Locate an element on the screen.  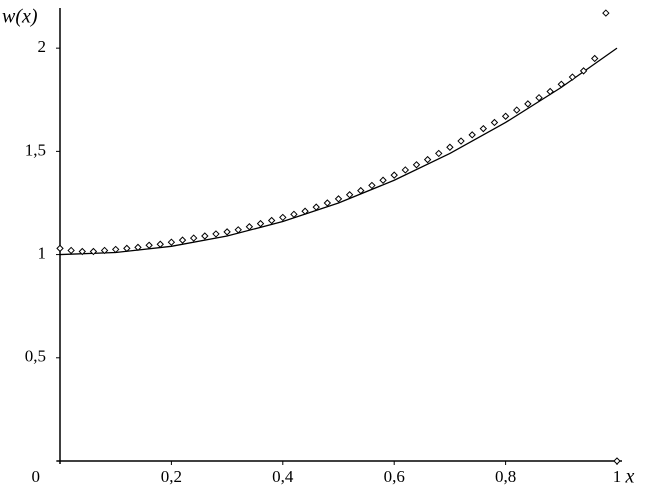
x-tick-label: 1 is located at coordinates (617, 476).